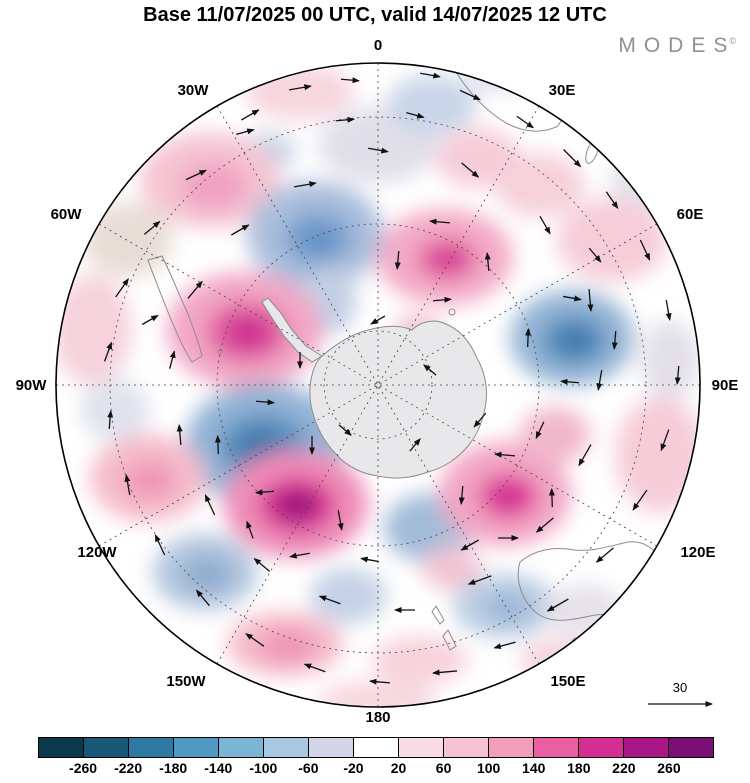  I want to click on colorbar, so click(376, 747).